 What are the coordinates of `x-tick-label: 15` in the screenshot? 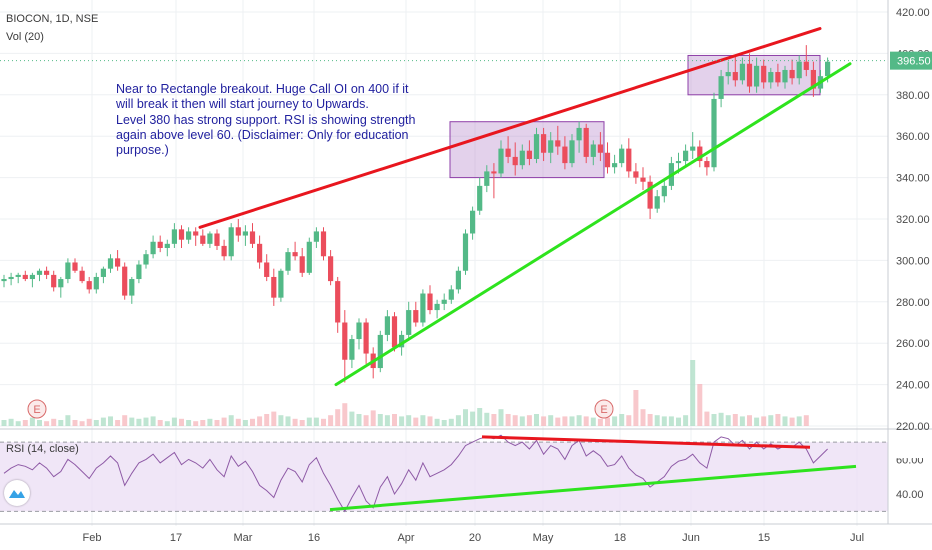 It's located at (764, 538).